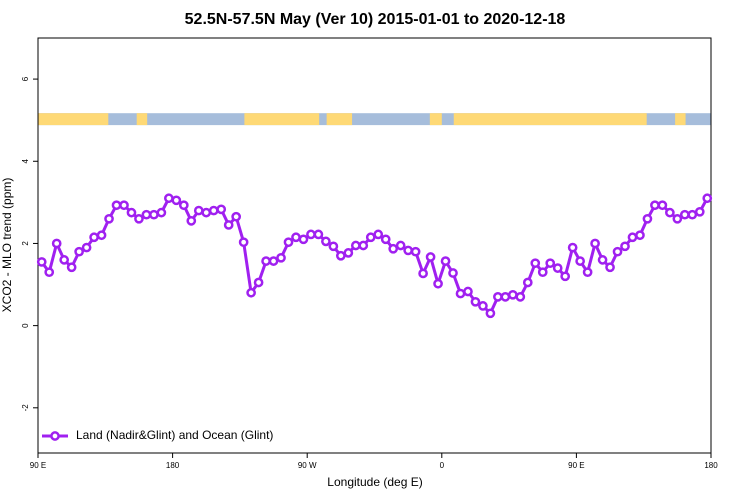 The image size is (750, 500). I want to click on y-tick-label: 0, so click(25, 325).